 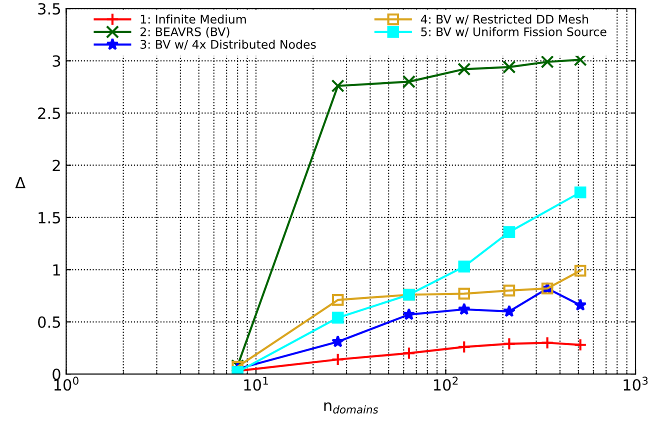 I want to click on y-tick-label: 3.5, so click(x=49, y=9).